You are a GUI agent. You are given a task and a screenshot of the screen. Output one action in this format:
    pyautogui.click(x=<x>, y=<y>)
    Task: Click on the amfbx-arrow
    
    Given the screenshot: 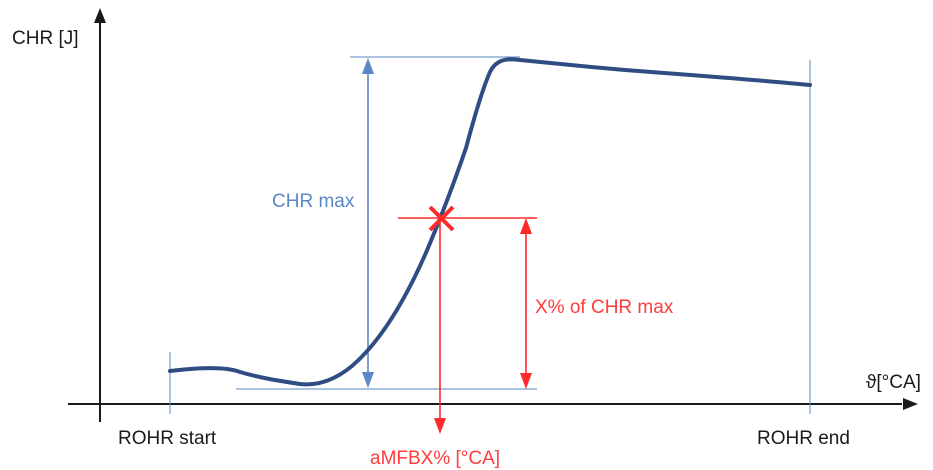 What is the action you would take?
    pyautogui.click(x=440, y=327)
    